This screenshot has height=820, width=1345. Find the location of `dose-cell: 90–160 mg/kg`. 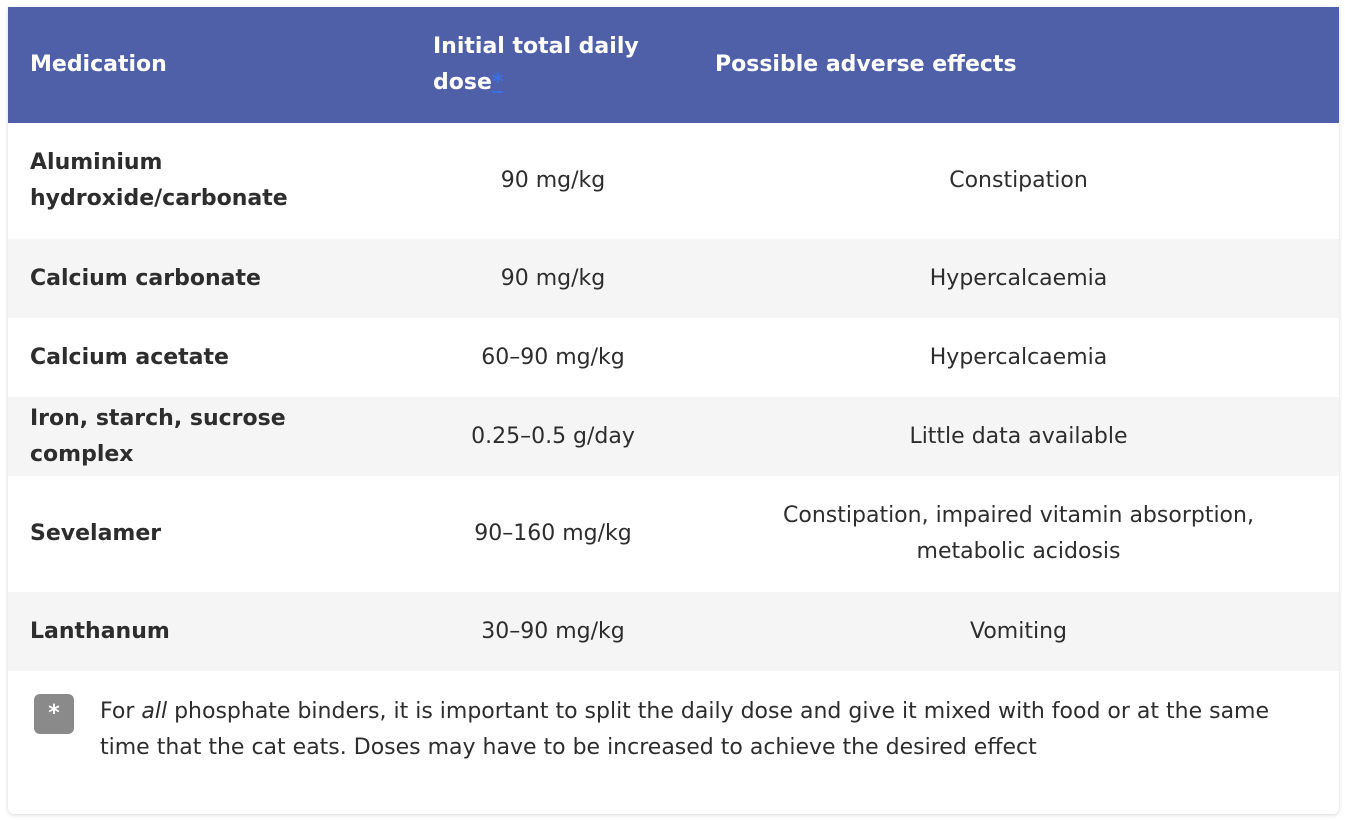

dose-cell: 90–160 mg/kg is located at coordinates (553, 533).